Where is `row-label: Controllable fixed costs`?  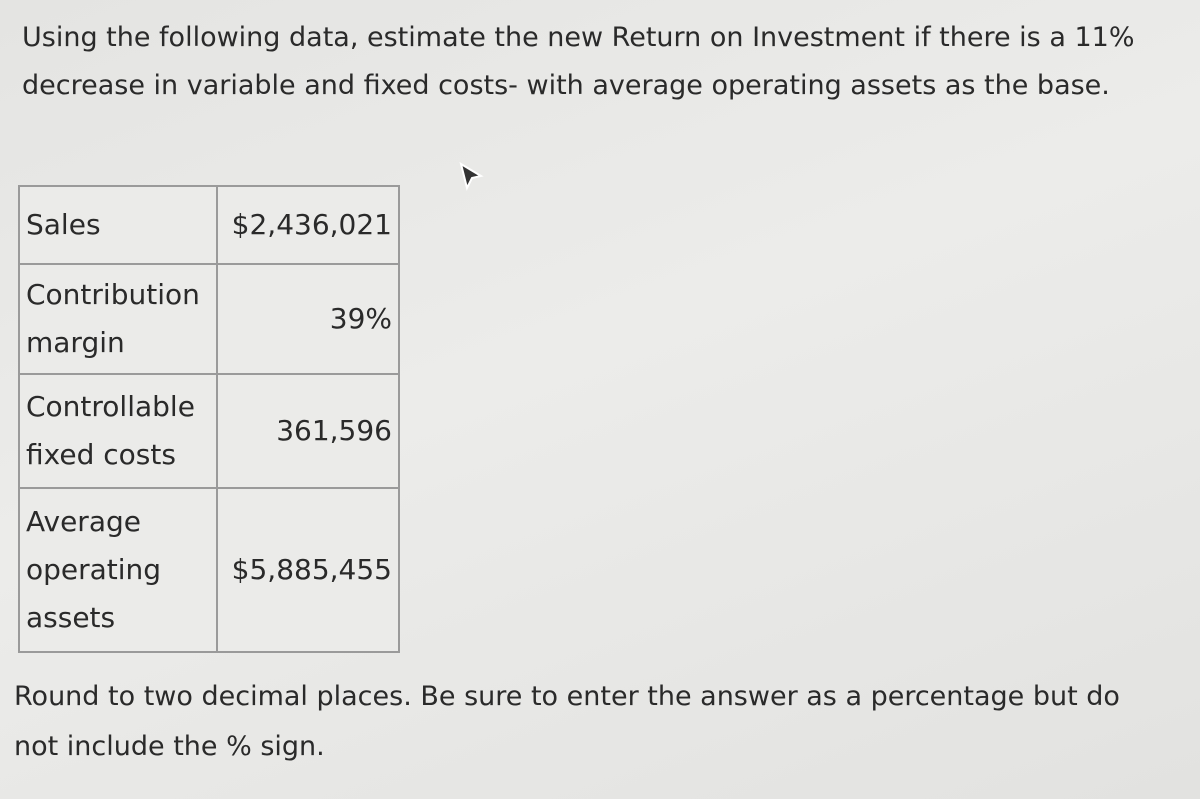 row-label: Controllable fixed costs is located at coordinates (118, 431).